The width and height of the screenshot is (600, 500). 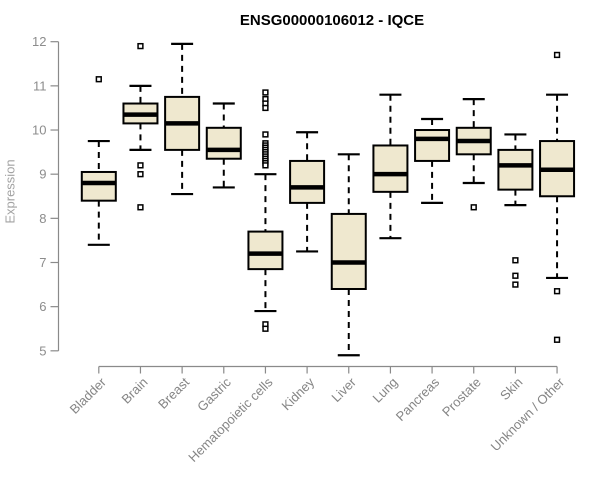 I want to click on y-tick-label: 5, so click(x=42, y=350).